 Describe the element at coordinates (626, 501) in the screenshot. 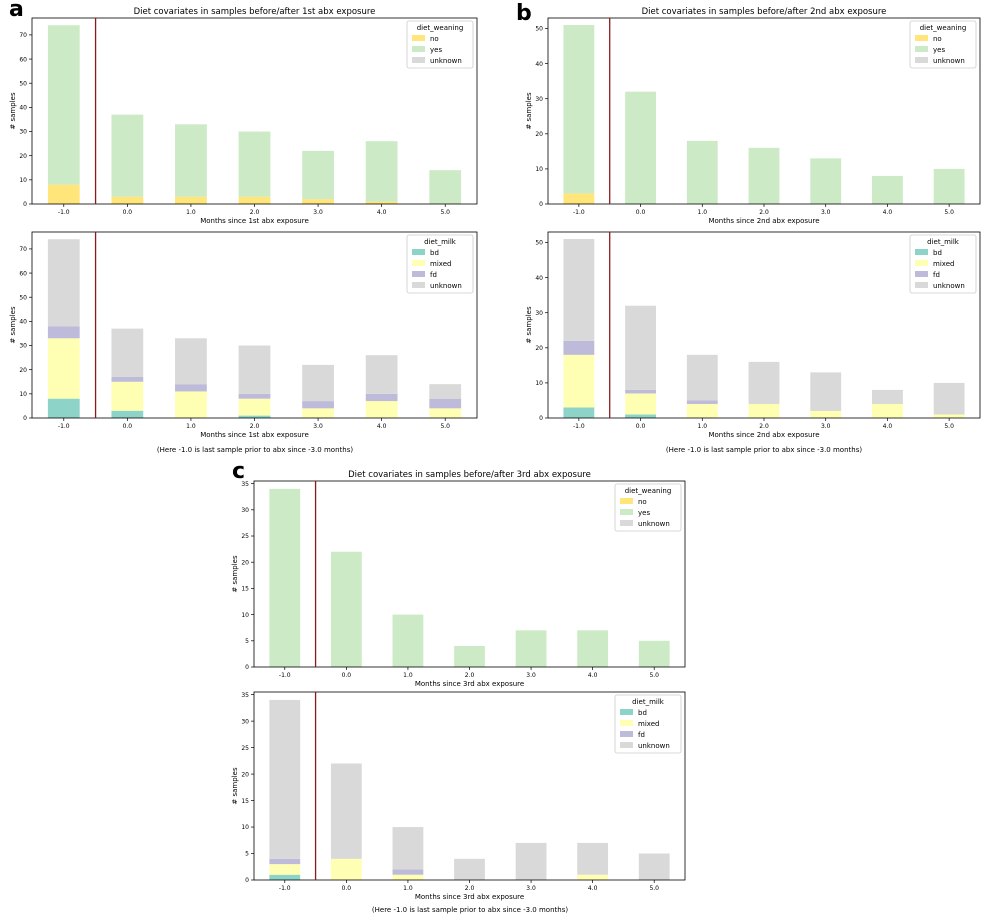

I see `legend-swatch-no` at that location.